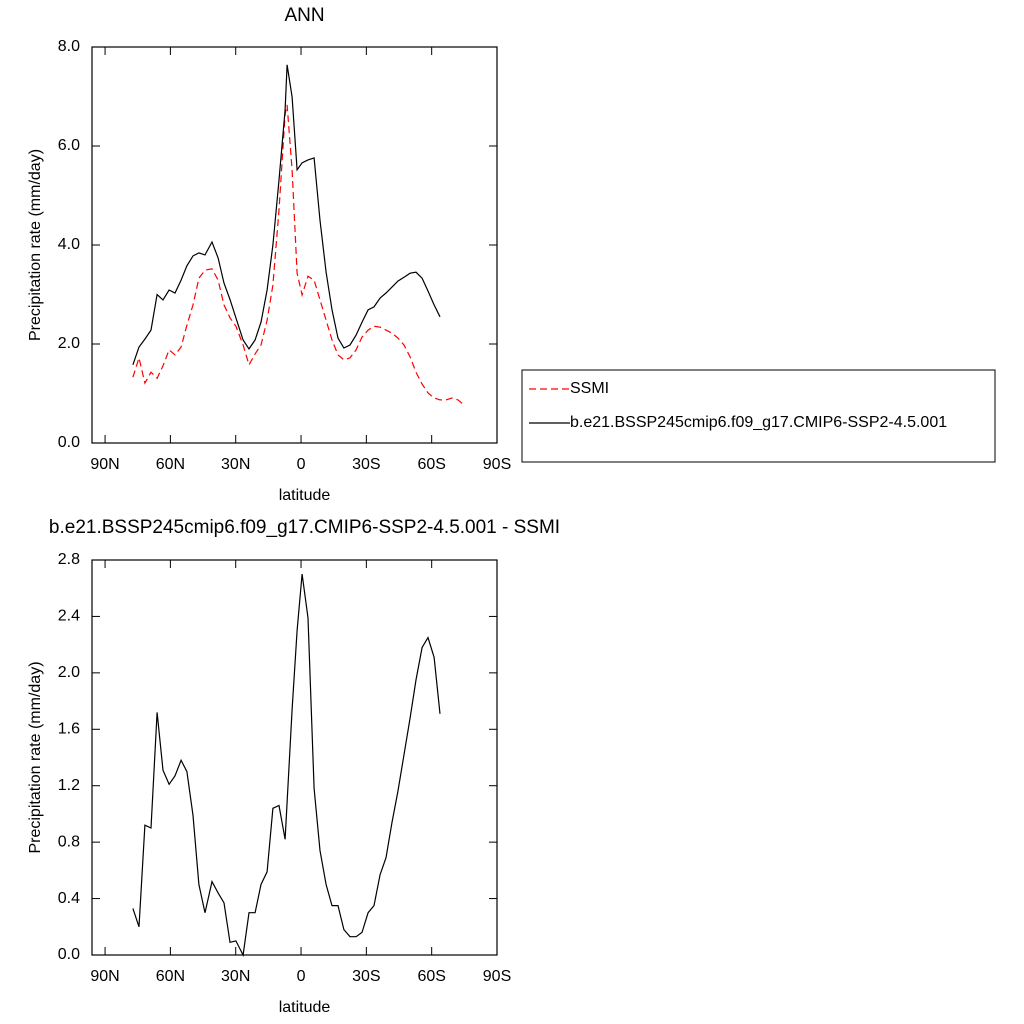 Image resolution: width=1024 pixels, height=1024 pixels. I want to click on y-tick-label: 0.8, so click(69, 841).